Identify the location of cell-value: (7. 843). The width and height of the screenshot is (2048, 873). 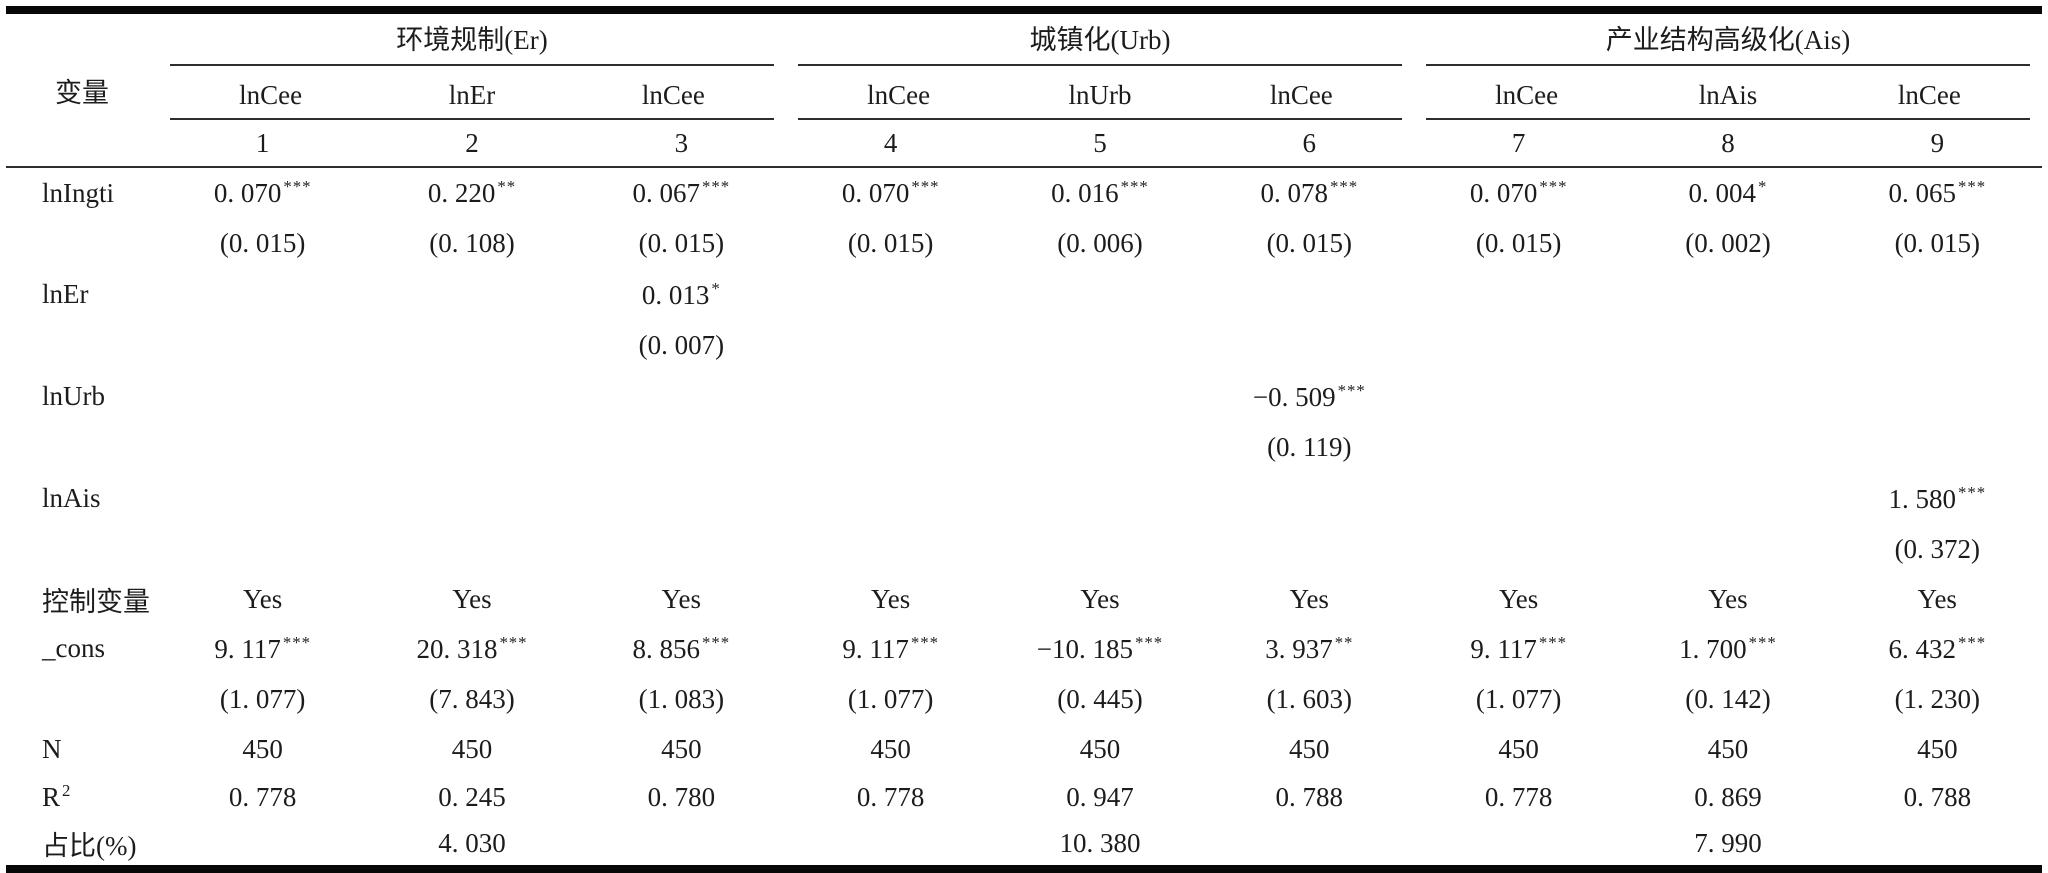
(472, 699).